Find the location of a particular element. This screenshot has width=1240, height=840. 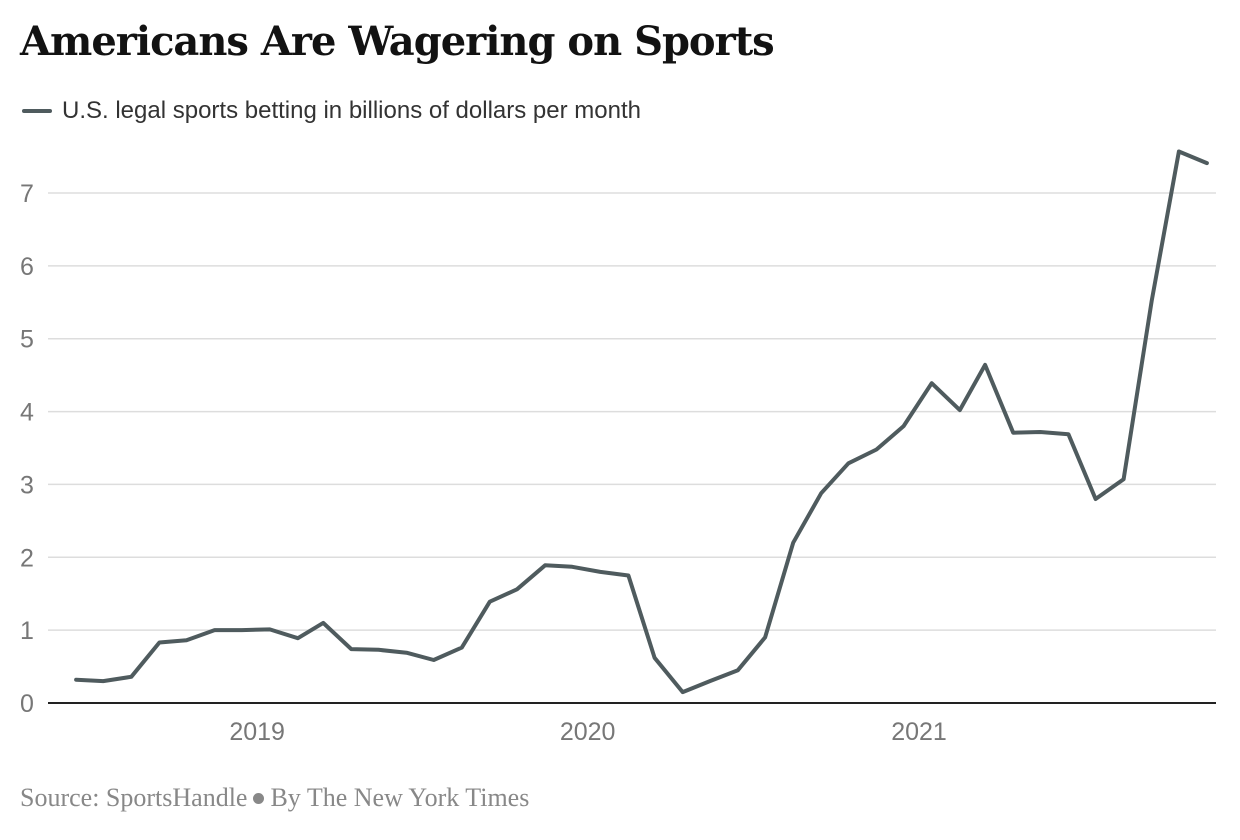

x-tick-label-2020: 2020 is located at coordinates (588, 732).